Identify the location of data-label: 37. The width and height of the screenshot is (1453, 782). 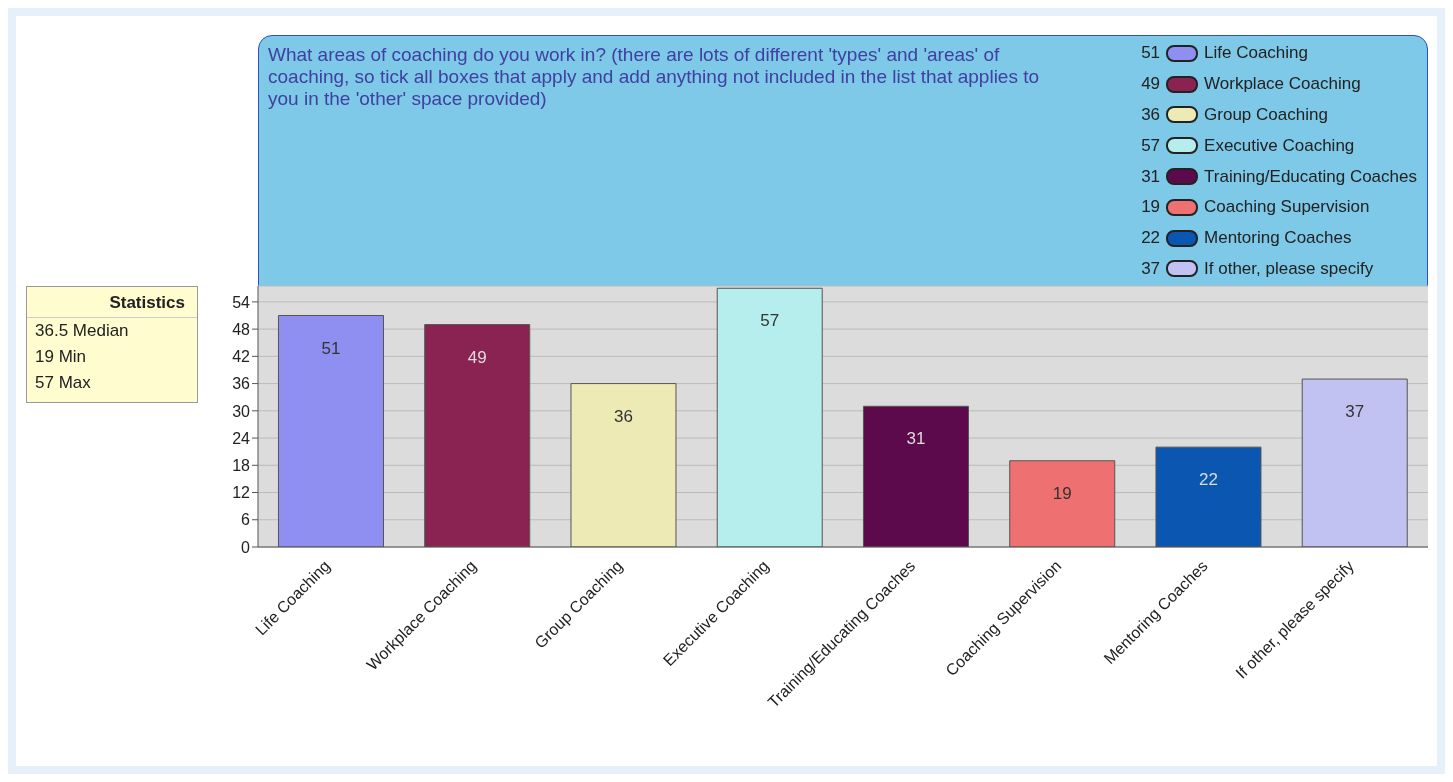
(1355, 412).